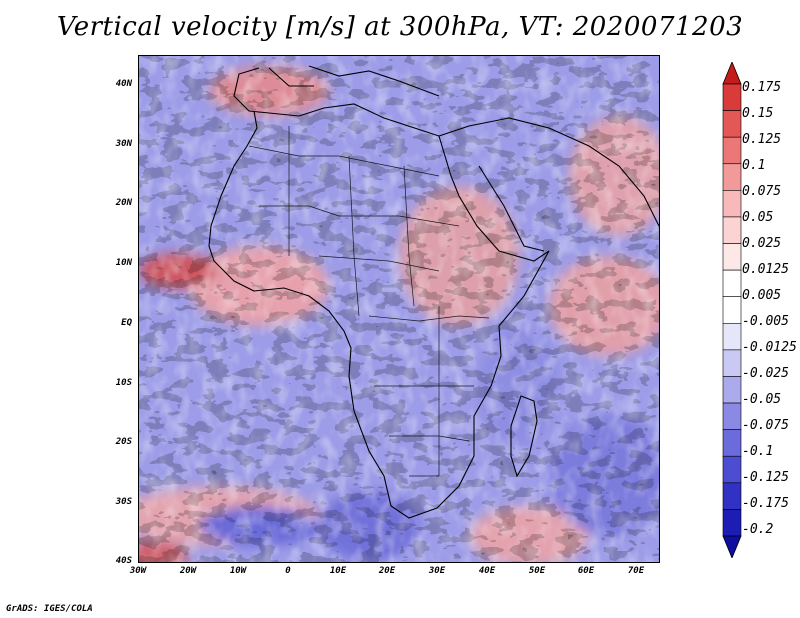 This screenshot has height=618, width=800. I want to click on lon-tick-label: 70E, so click(636, 571).